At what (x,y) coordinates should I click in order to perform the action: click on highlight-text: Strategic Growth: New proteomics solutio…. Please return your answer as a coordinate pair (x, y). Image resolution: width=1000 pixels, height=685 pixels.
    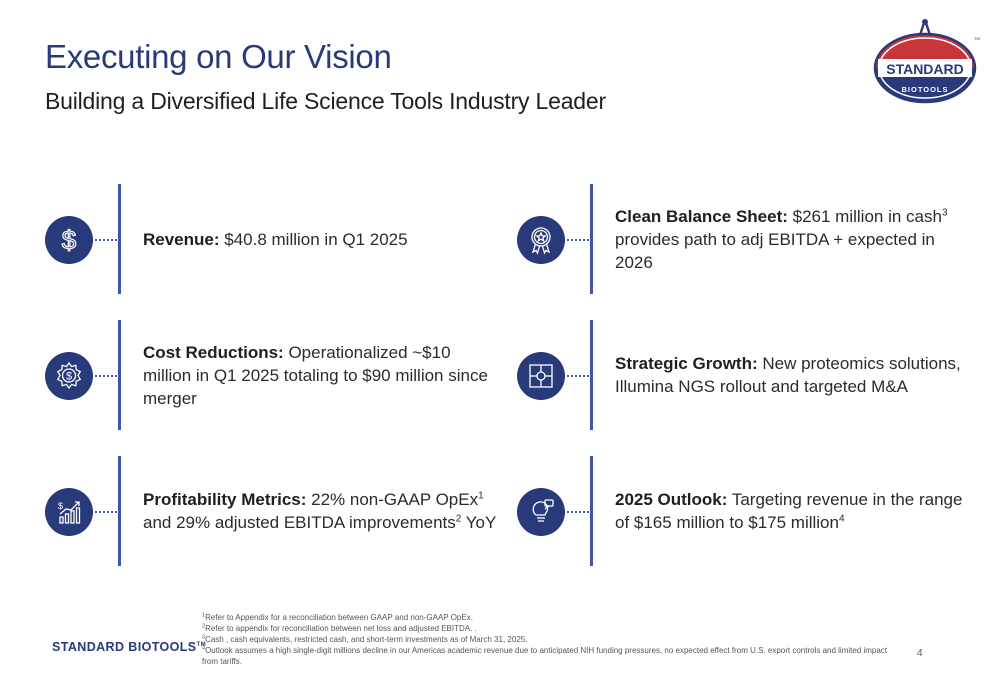
    Looking at the image, I should click on (788, 375).